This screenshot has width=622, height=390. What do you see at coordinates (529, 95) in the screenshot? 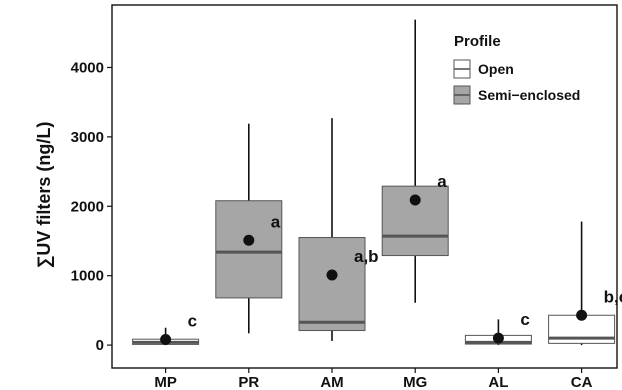
I see `legend-label-semi: Semi−enclosed` at bounding box center [529, 95].